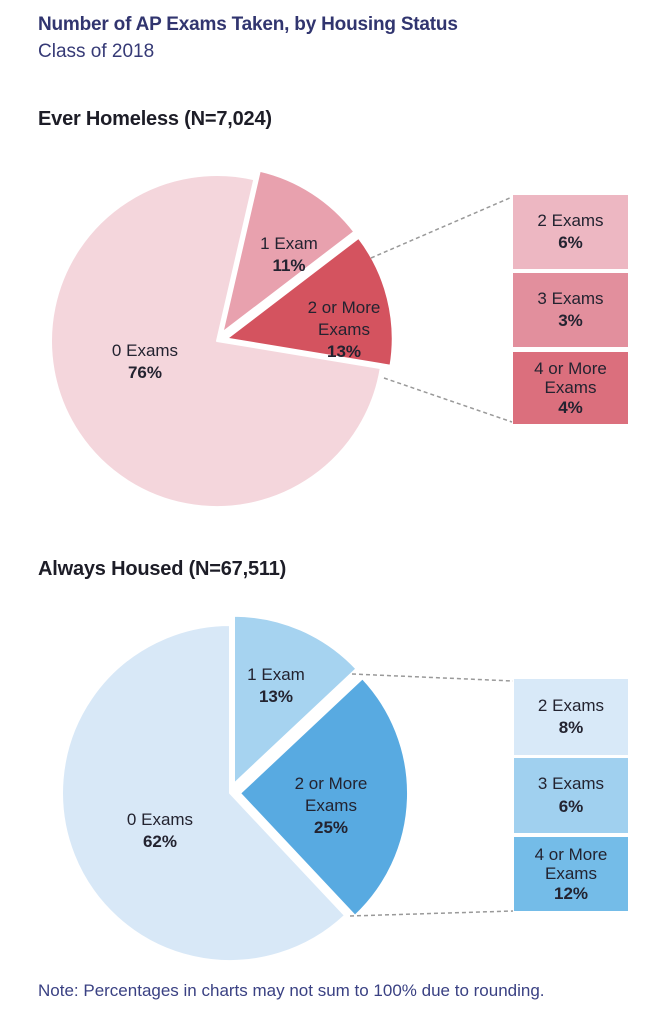  I want to click on chart-title-always-housed: Always Housed (N=67,511), so click(162, 569).